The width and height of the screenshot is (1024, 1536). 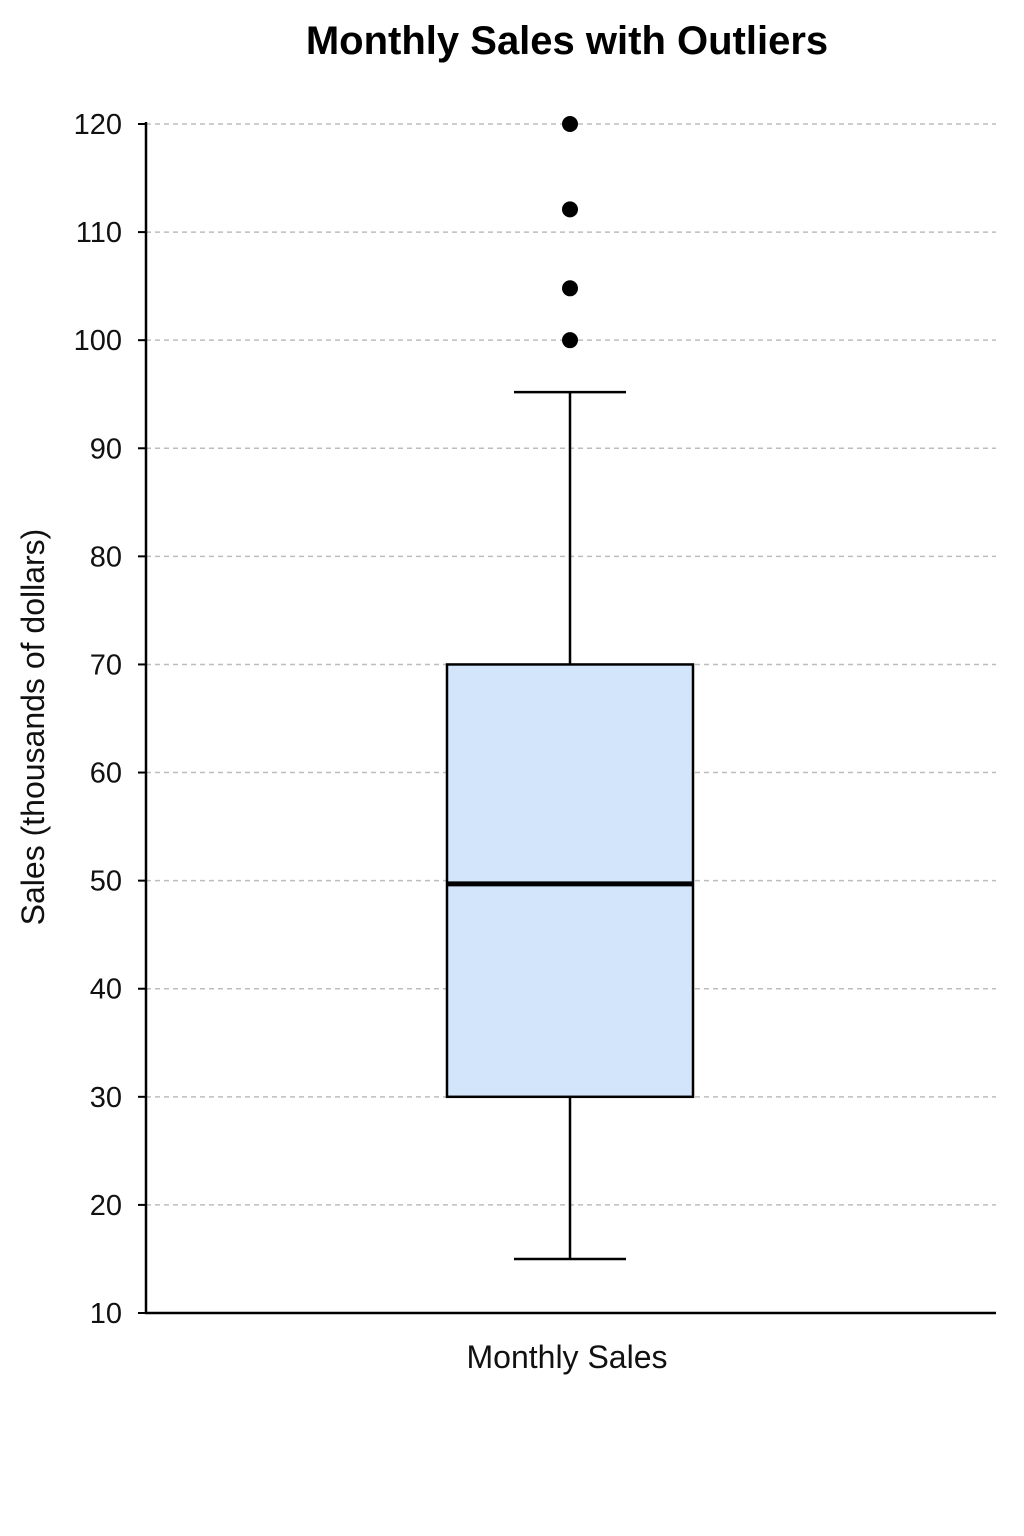 What do you see at coordinates (106, 990) in the screenshot?
I see `y-tick-label: 40` at bounding box center [106, 990].